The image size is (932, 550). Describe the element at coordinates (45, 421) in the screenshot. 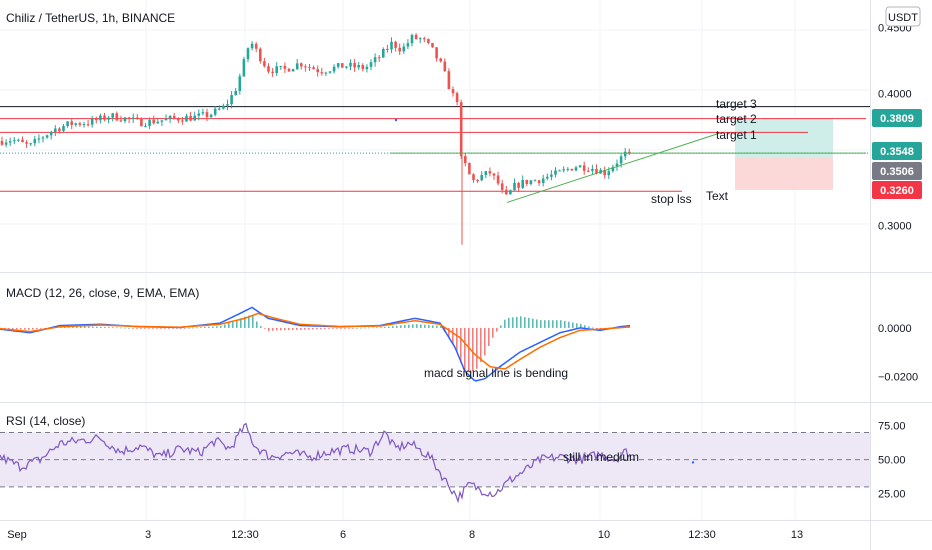

I see `rsi-title: RSI (14, close)` at that location.